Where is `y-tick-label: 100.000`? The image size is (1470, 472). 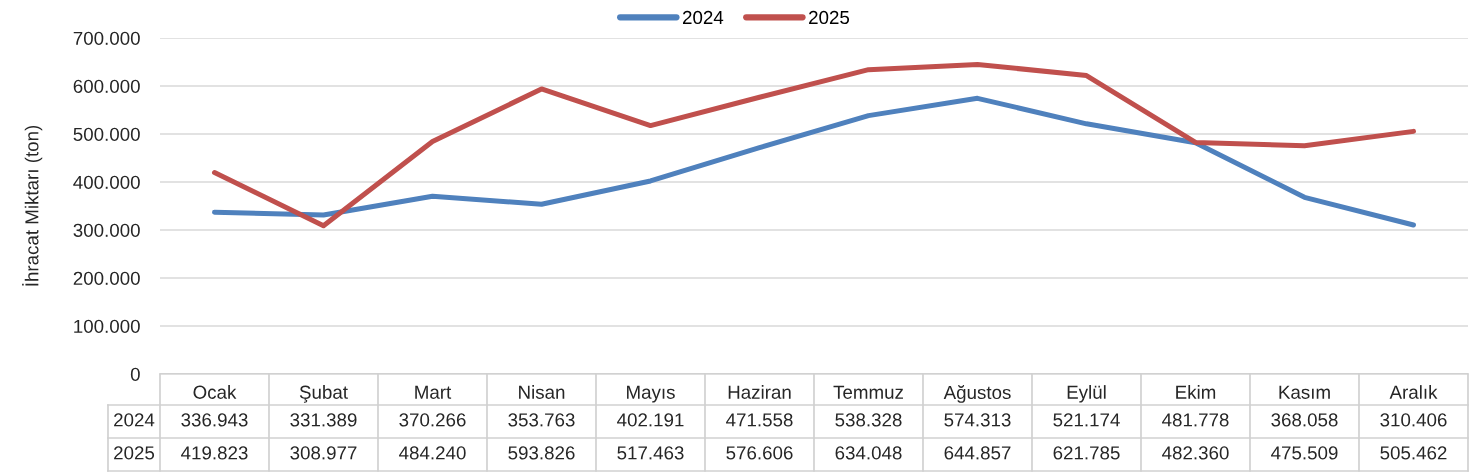
y-tick-label: 100.000 is located at coordinates (107, 326).